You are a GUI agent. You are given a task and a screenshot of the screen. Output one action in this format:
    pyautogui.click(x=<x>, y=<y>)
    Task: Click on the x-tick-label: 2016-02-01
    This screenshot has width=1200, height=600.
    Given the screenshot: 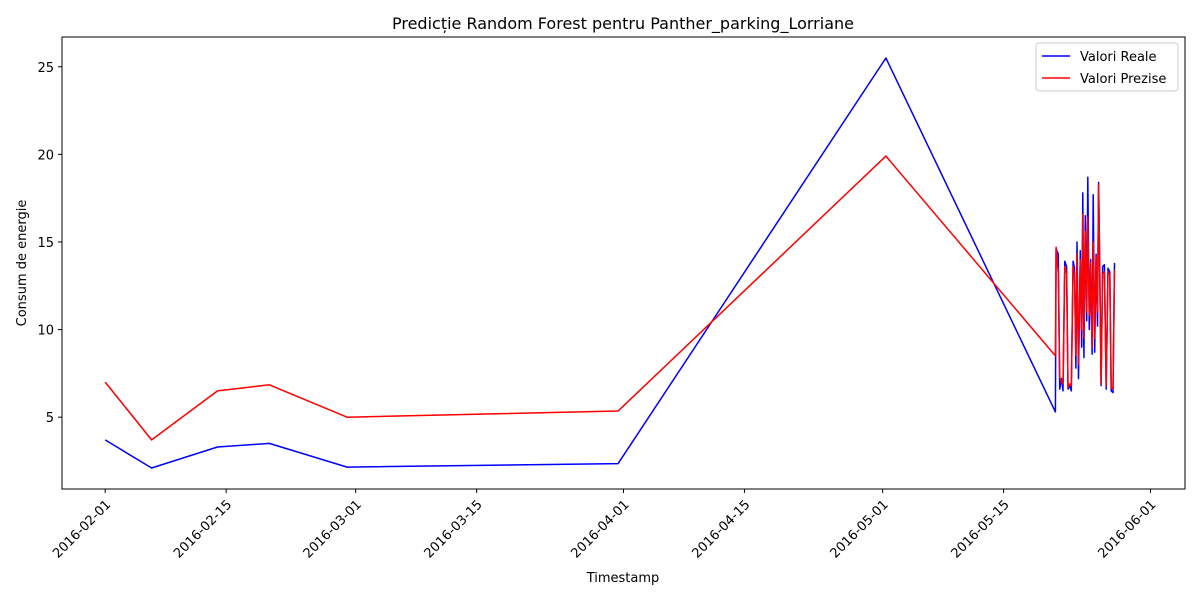 What is the action you would take?
    pyautogui.click(x=82, y=529)
    